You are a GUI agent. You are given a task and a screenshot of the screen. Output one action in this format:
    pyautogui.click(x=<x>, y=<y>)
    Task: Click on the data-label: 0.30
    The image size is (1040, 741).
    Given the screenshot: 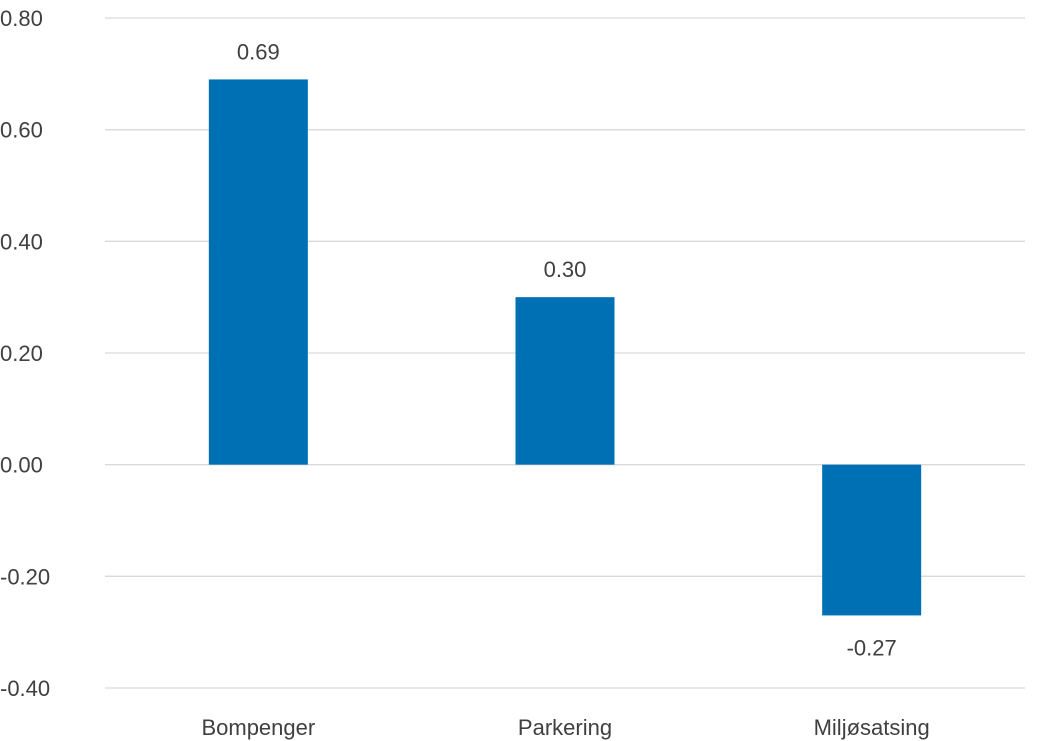 What is the action you would take?
    pyautogui.click(x=565, y=269)
    